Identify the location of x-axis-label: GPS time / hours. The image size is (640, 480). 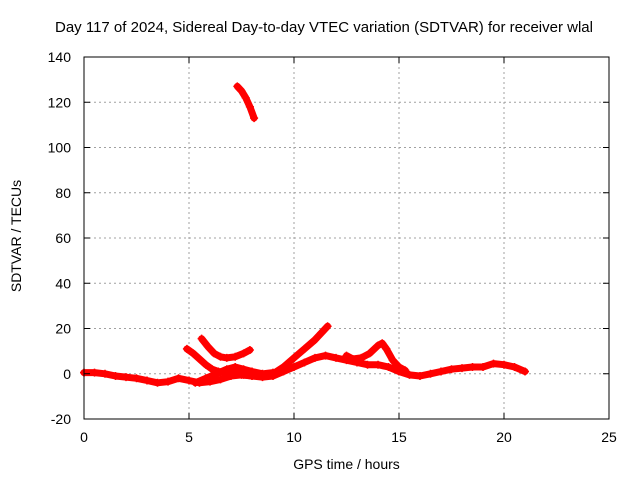
(346, 464).